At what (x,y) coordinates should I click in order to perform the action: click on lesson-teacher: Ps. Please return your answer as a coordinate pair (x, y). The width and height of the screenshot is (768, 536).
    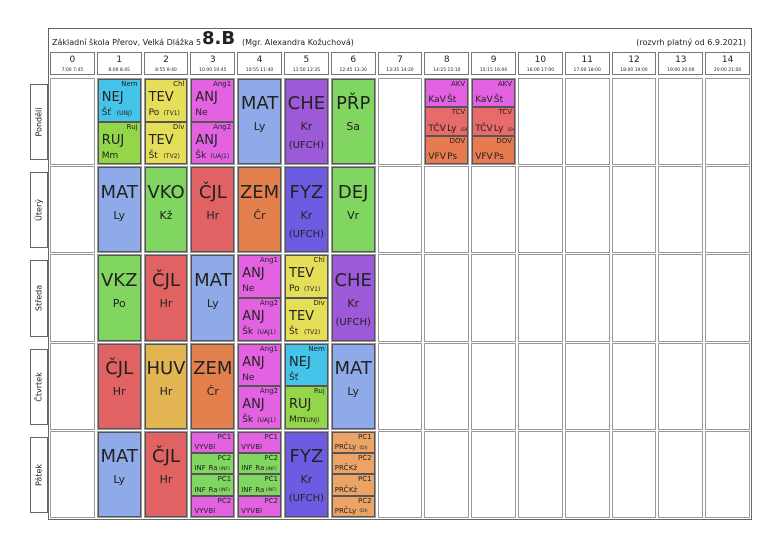
    Looking at the image, I should click on (498, 157).